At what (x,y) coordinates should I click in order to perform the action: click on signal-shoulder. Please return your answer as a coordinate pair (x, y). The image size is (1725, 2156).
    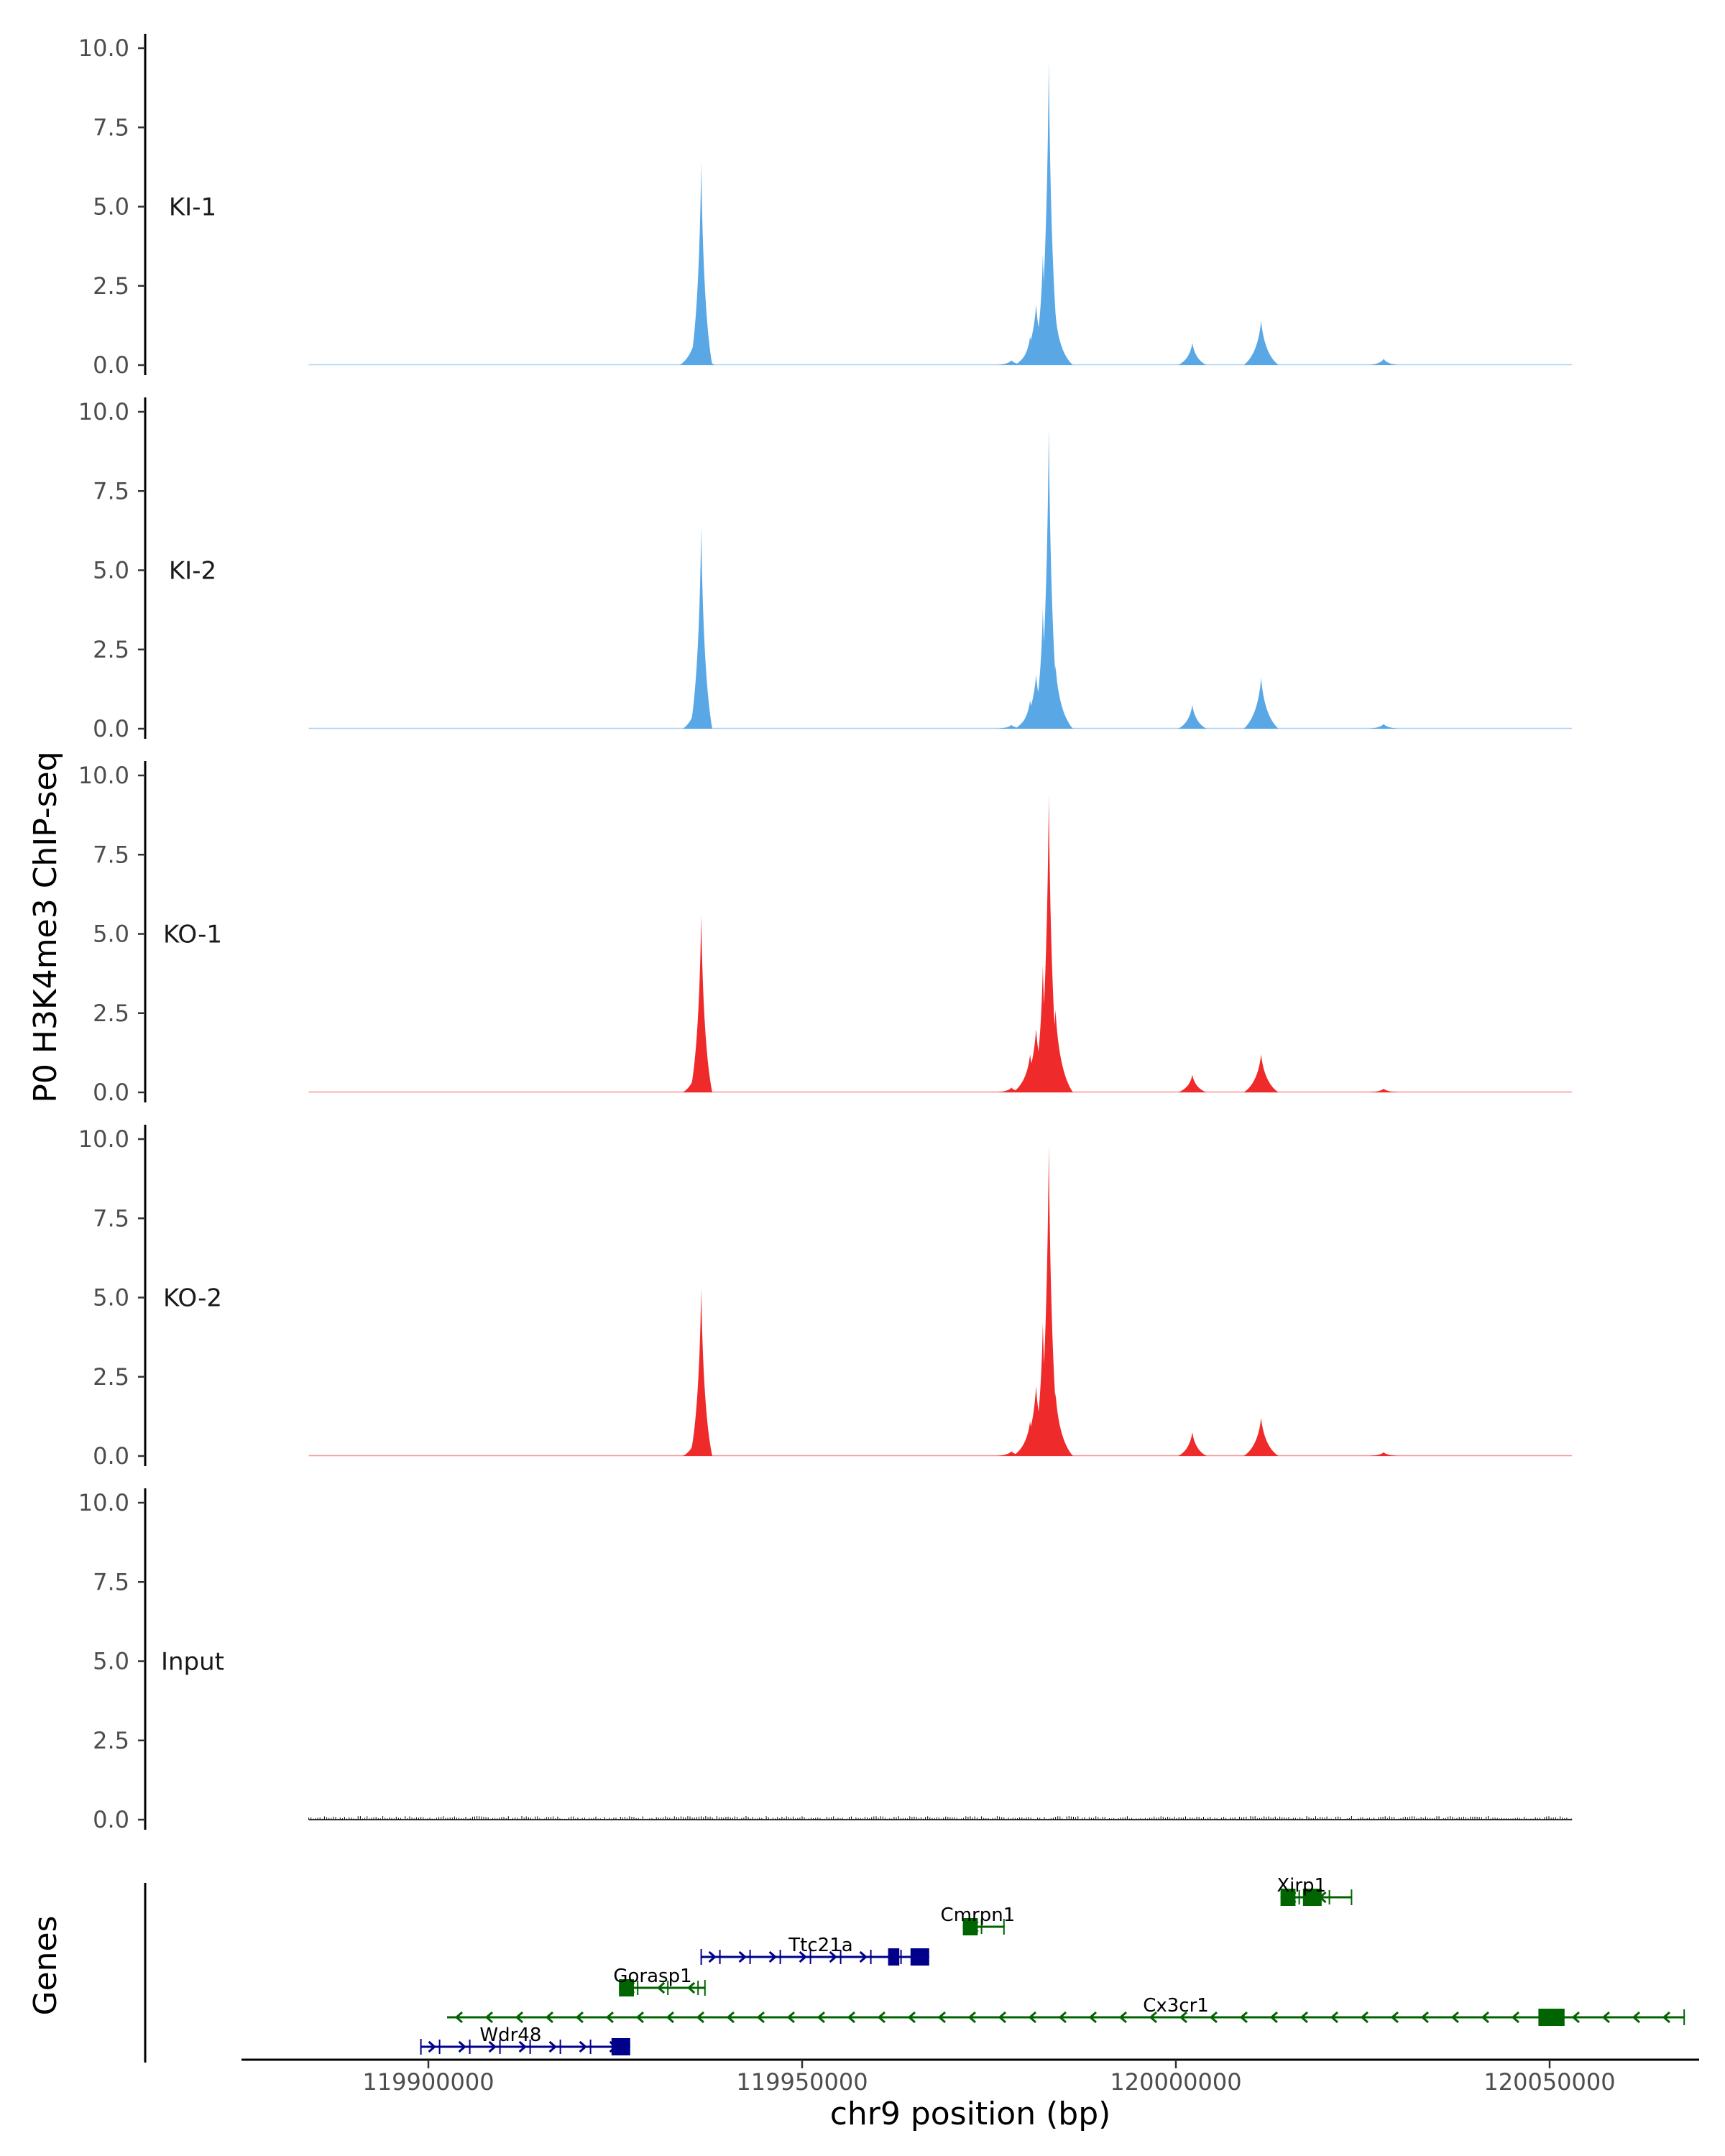
    Looking at the image, I should click on (1040, 1434).